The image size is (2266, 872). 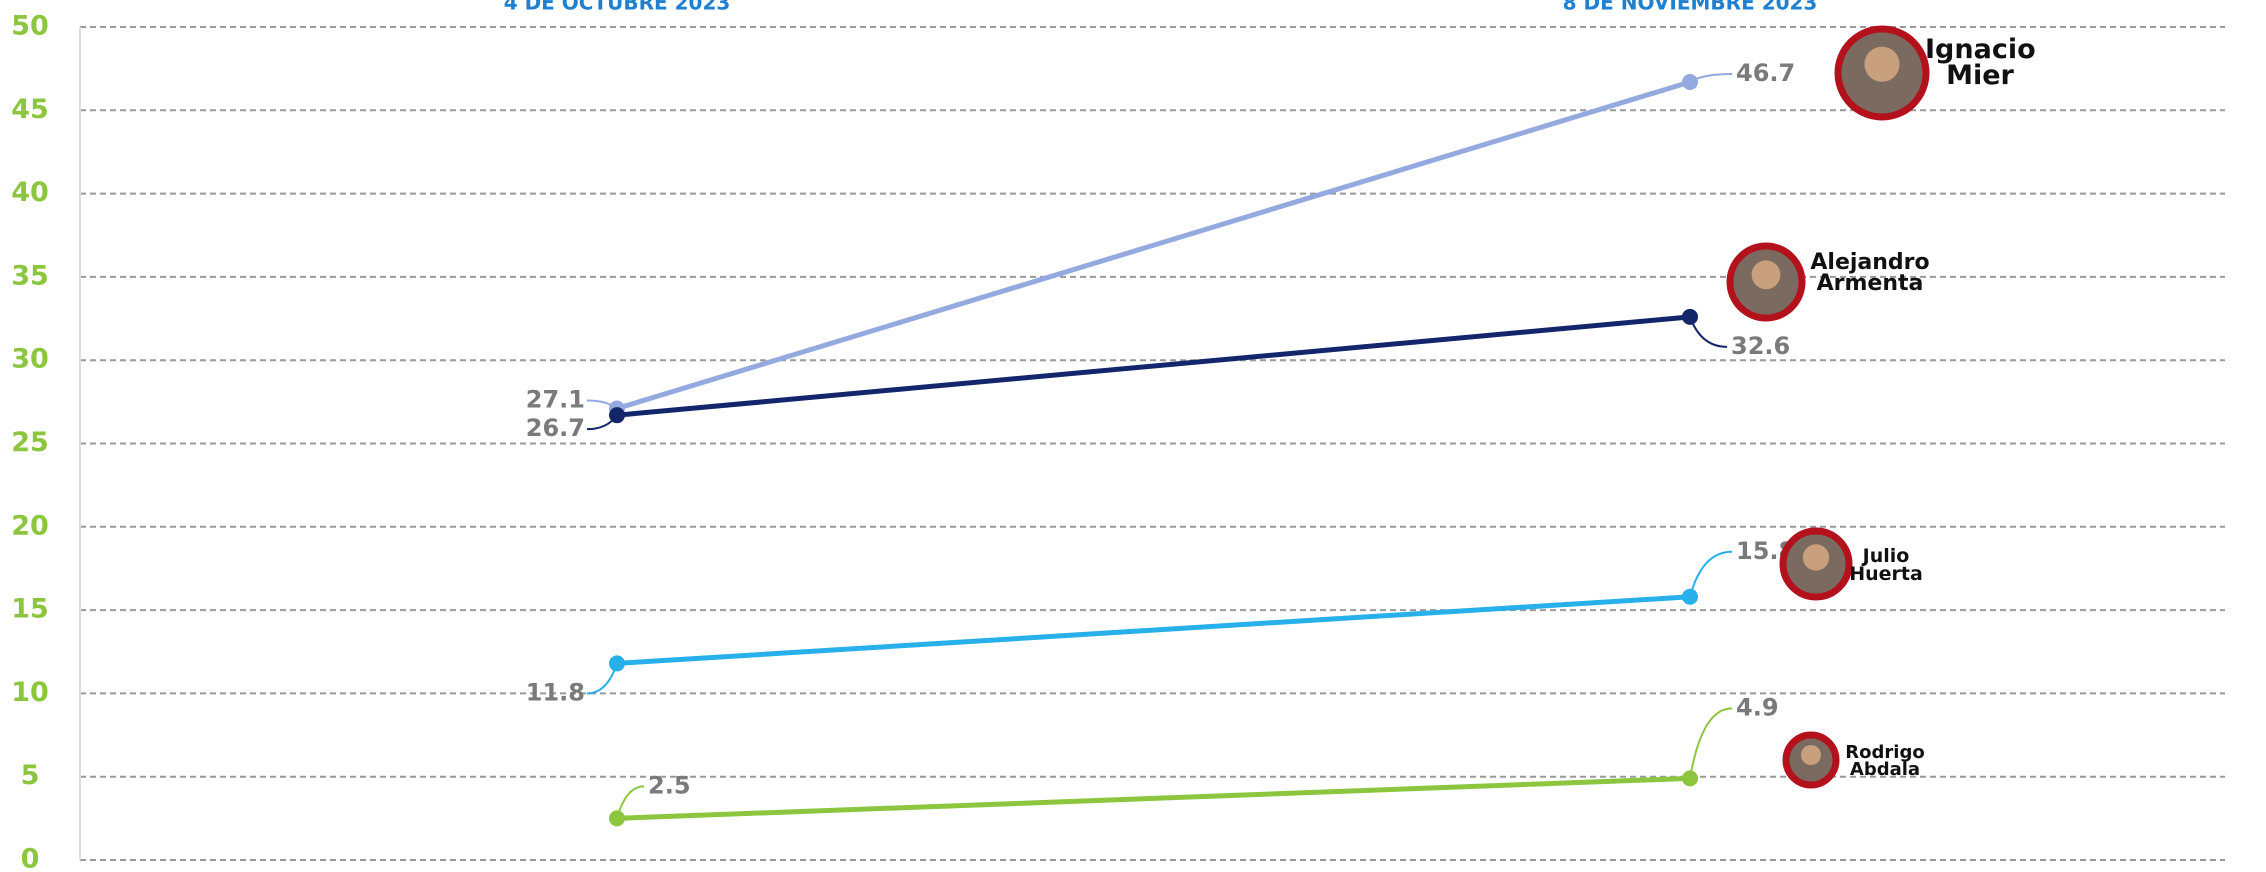 What do you see at coordinates (555, 400) in the screenshot?
I see `value-label: 27.1` at bounding box center [555, 400].